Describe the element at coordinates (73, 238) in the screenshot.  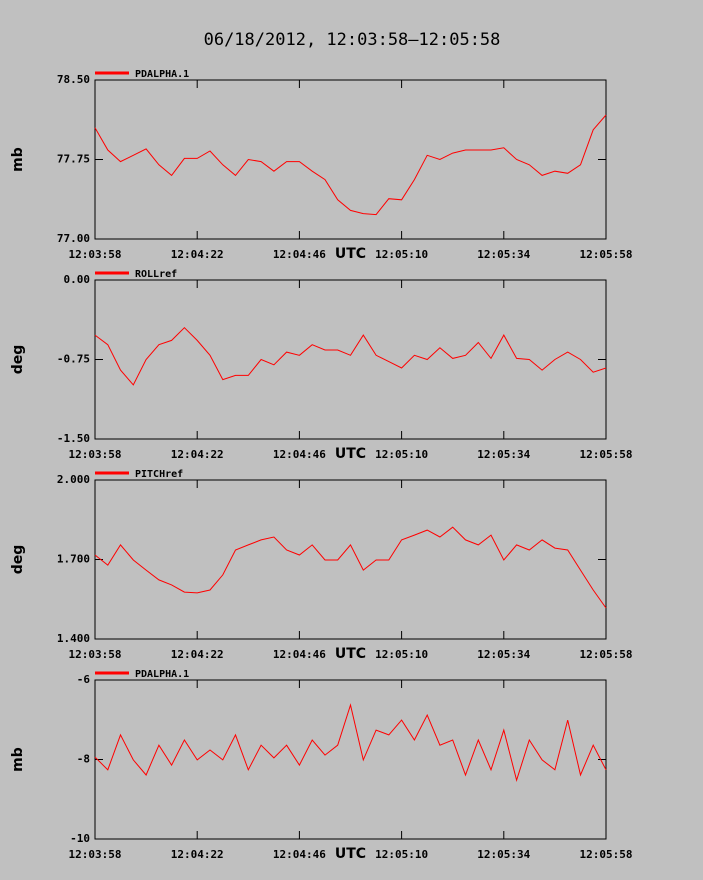
I see `y-tick-label: 77.00` at that location.